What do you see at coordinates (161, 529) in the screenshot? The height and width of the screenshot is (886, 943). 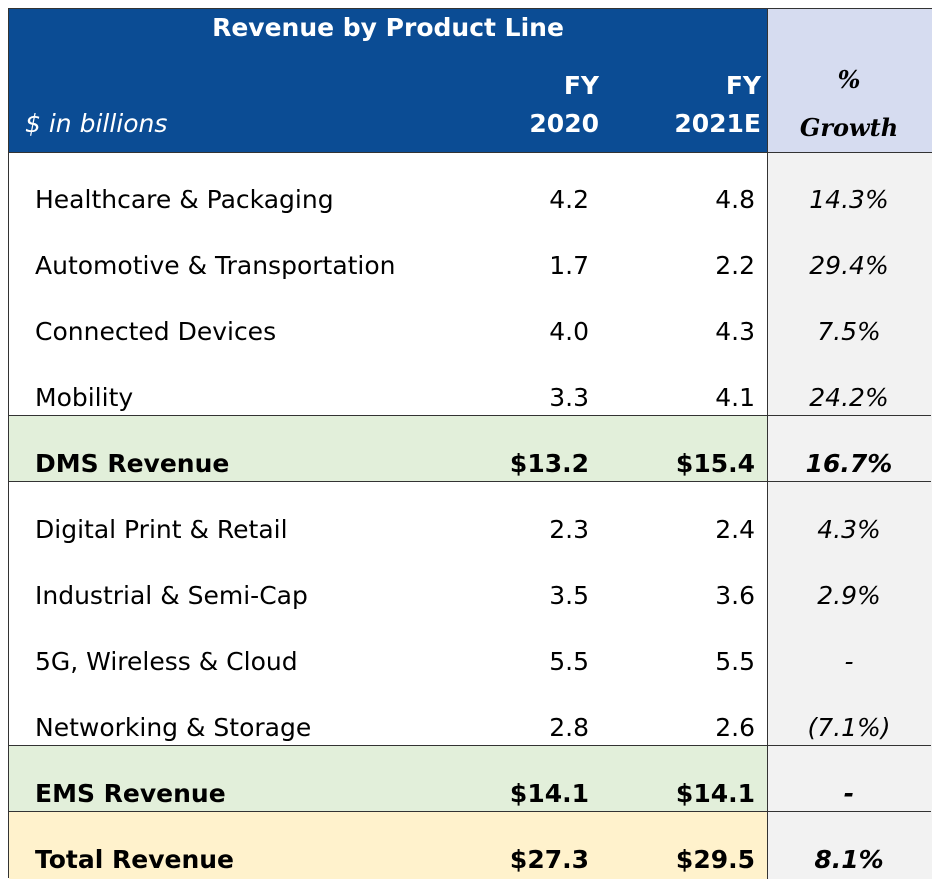 I see `row-label: Digital Print & Retail` at bounding box center [161, 529].